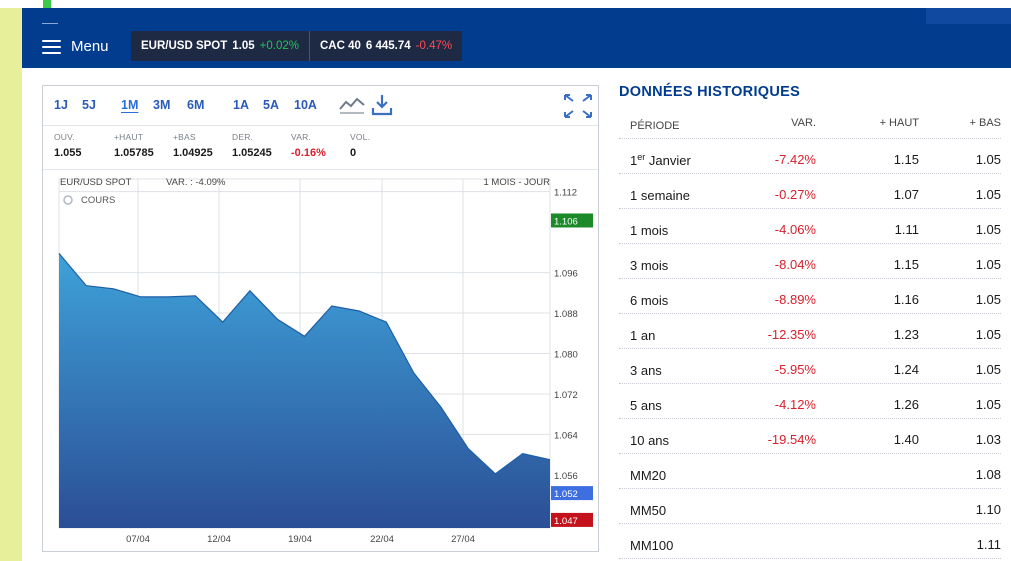 The image size is (1011, 561). I want to click on menu-button: Menu, so click(75, 46).